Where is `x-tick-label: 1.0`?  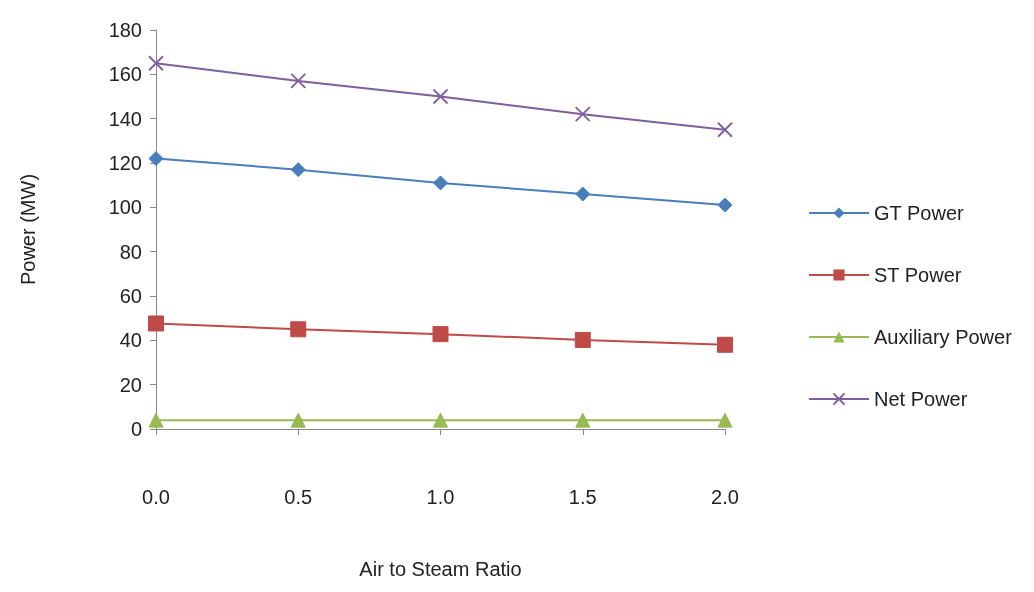
x-tick-label: 1.0 is located at coordinates (440, 497).